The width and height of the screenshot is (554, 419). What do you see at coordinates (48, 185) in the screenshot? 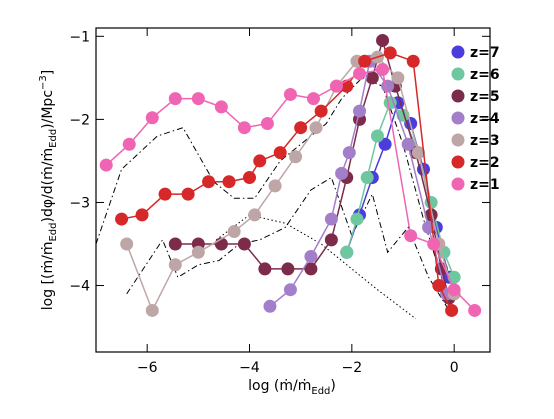
I see `y-label-part: )dφ/d(ṁ/ṁ` at bounding box center [48, 185].